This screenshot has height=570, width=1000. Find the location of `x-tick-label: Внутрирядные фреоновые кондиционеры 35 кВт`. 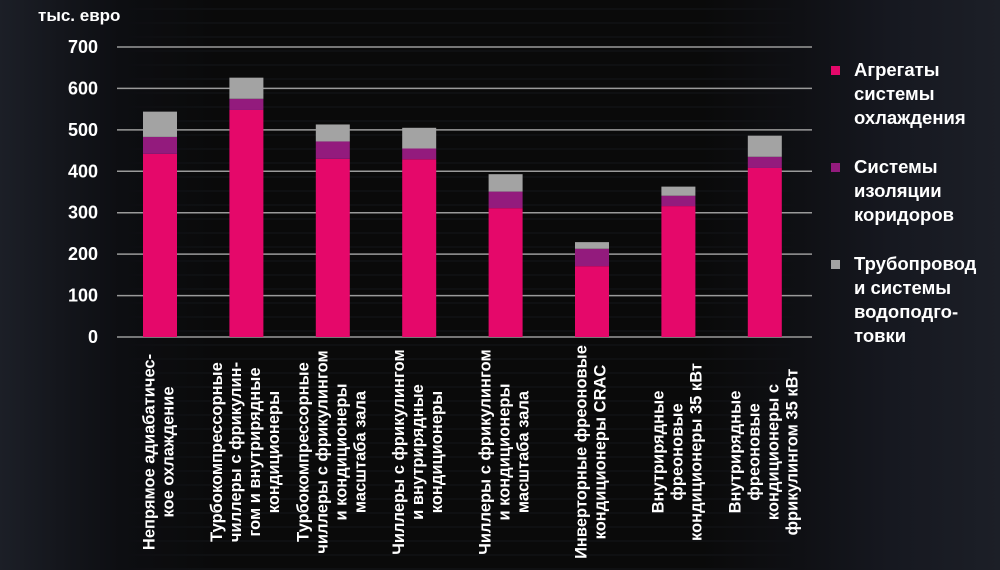

x-tick-label: Внутрирядные фреоновые кондиционеры 35 кВт is located at coordinates (677, 452).